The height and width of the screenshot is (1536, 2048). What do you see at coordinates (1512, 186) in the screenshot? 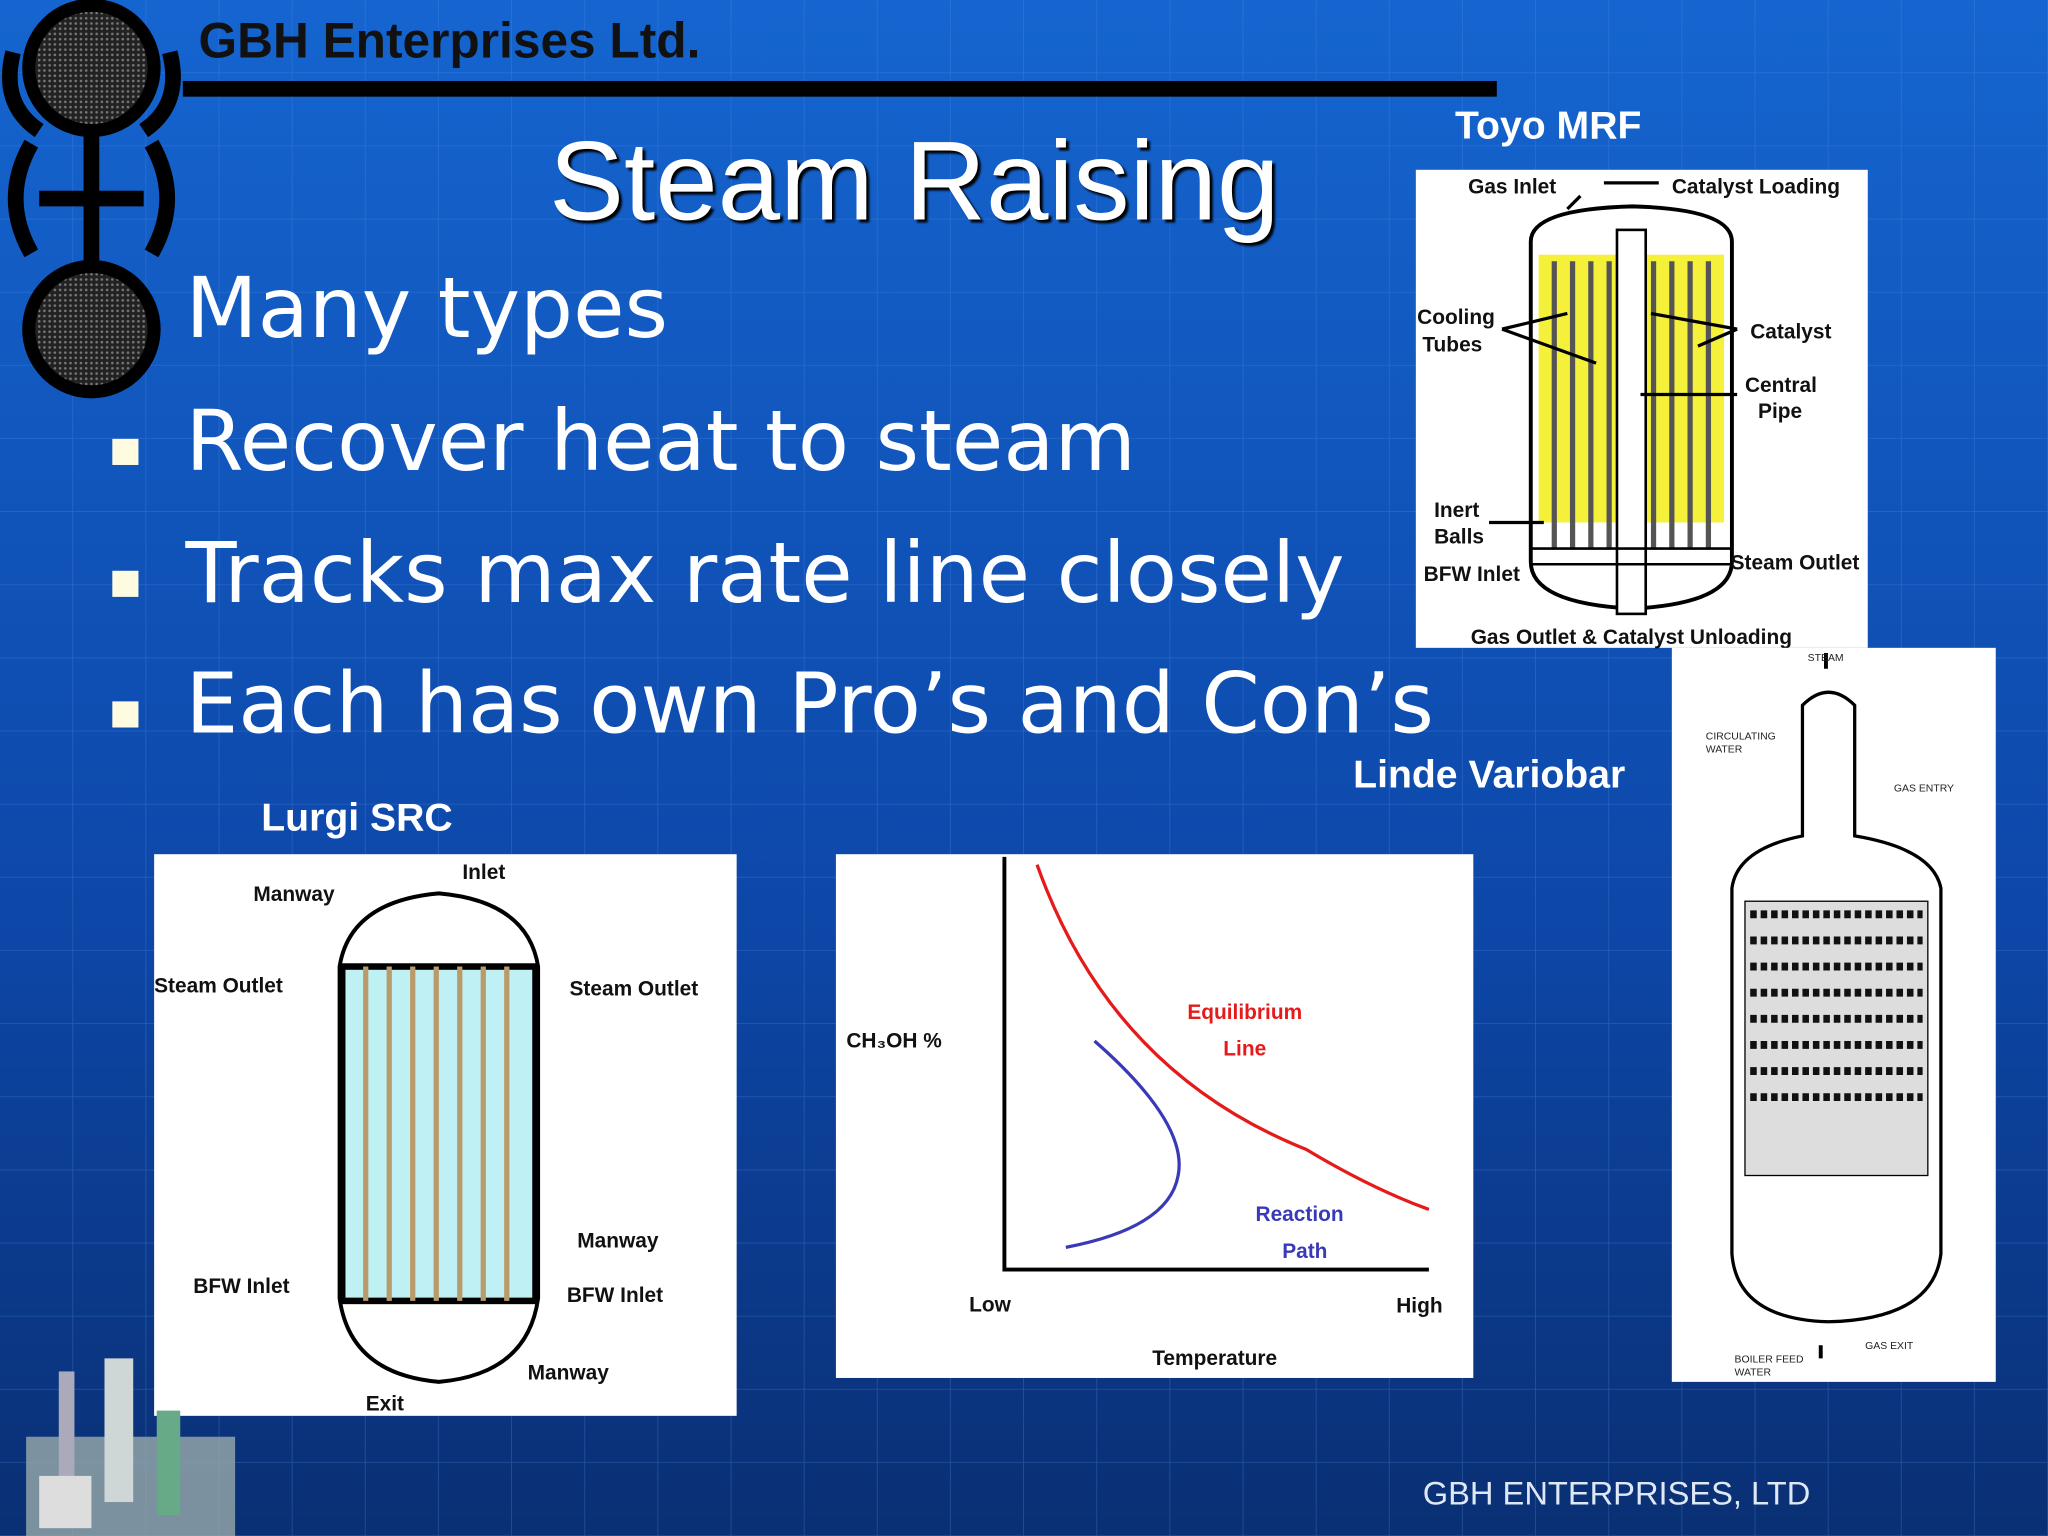
I see `diagram-label: Gas Inlet` at bounding box center [1512, 186].